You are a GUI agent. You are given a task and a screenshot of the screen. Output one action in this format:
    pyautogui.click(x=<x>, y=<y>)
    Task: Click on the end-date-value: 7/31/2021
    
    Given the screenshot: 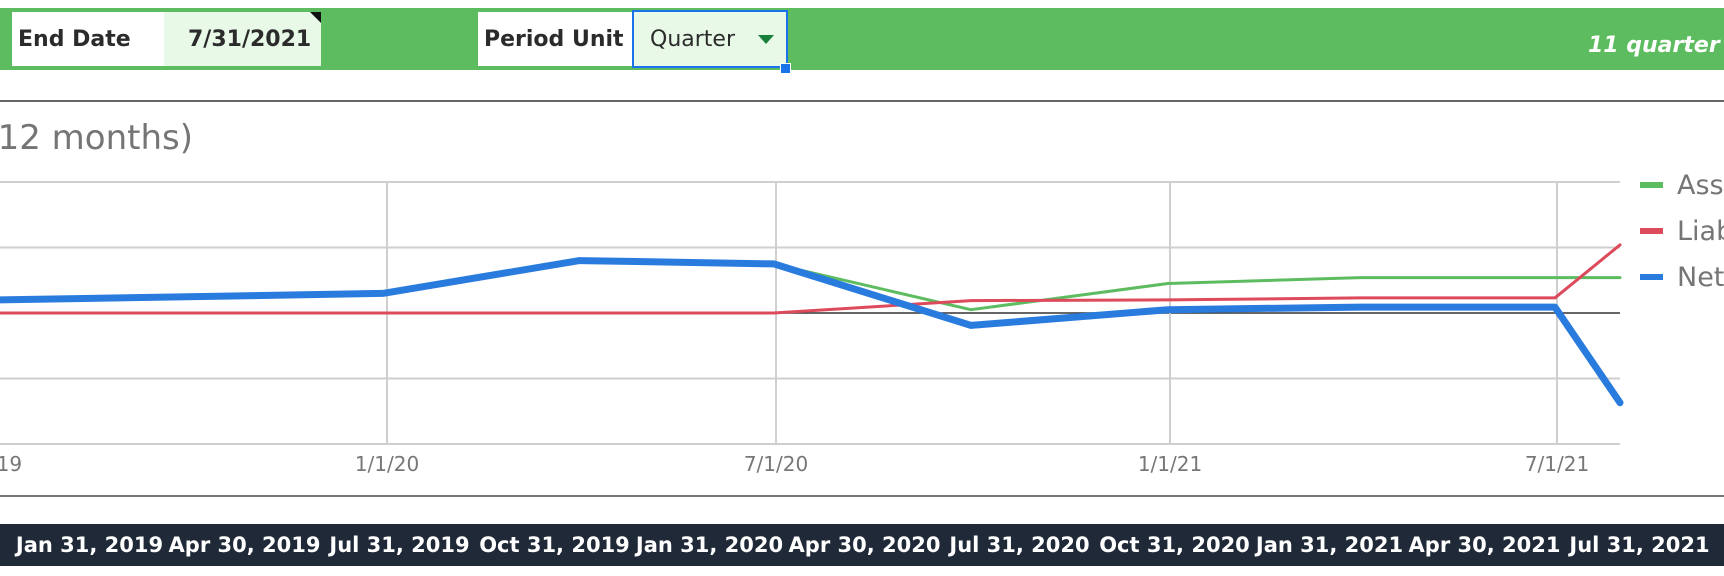 What is the action you would take?
    pyautogui.click(x=250, y=39)
    